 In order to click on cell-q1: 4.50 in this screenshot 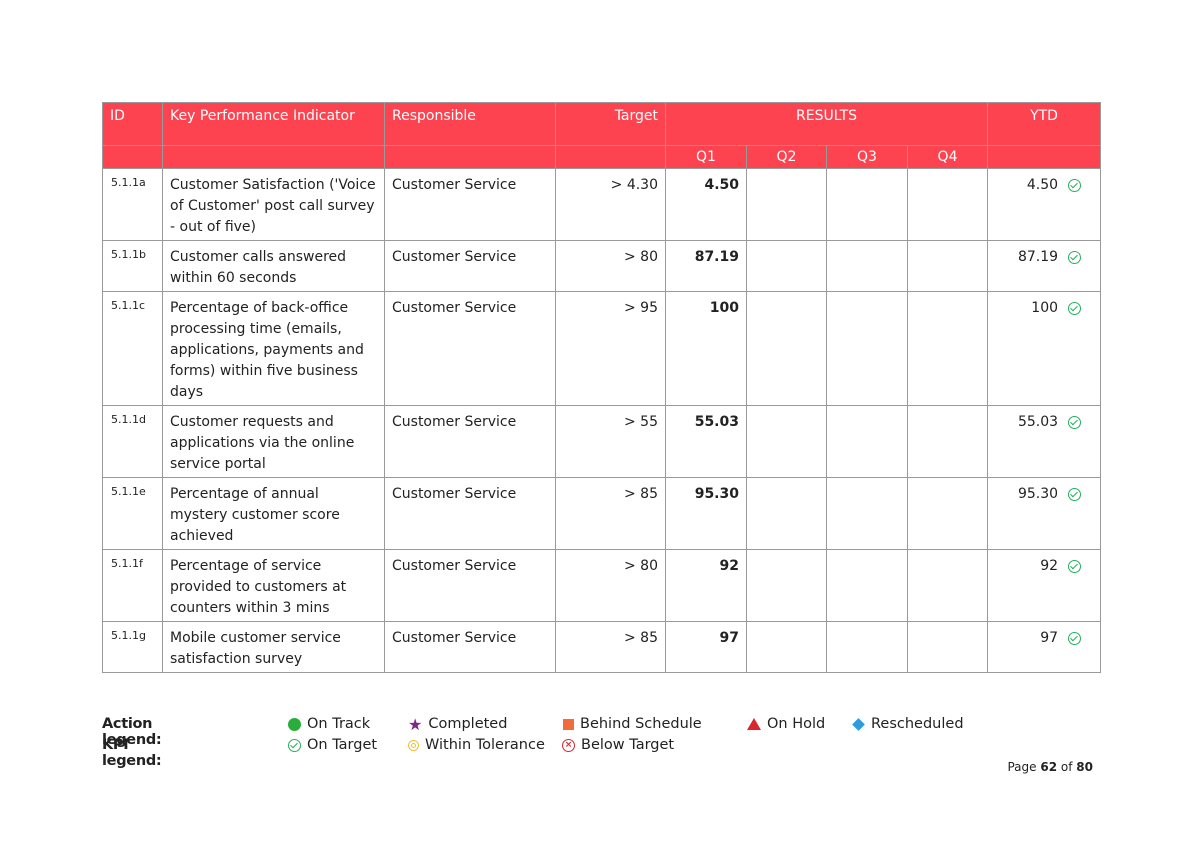, I will do `click(706, 204)`.